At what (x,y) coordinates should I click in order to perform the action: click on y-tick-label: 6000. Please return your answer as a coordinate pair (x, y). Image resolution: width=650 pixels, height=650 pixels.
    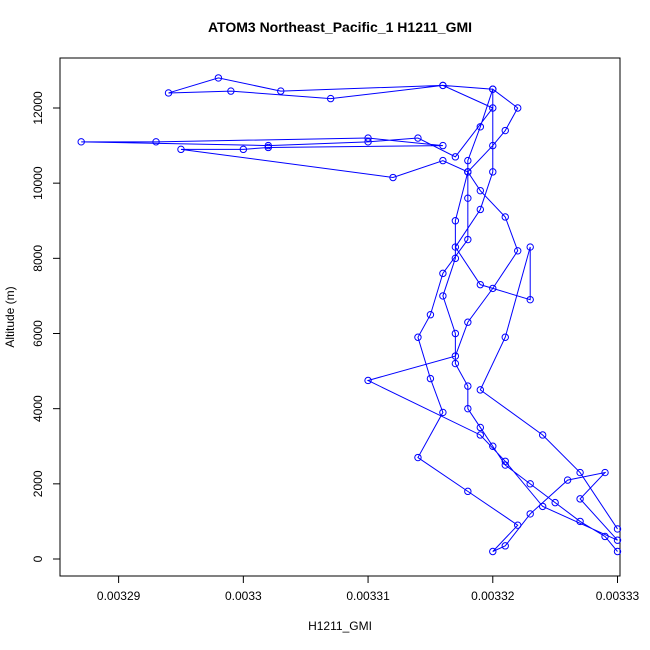
    Looking at the image, I should click on (38, 333).